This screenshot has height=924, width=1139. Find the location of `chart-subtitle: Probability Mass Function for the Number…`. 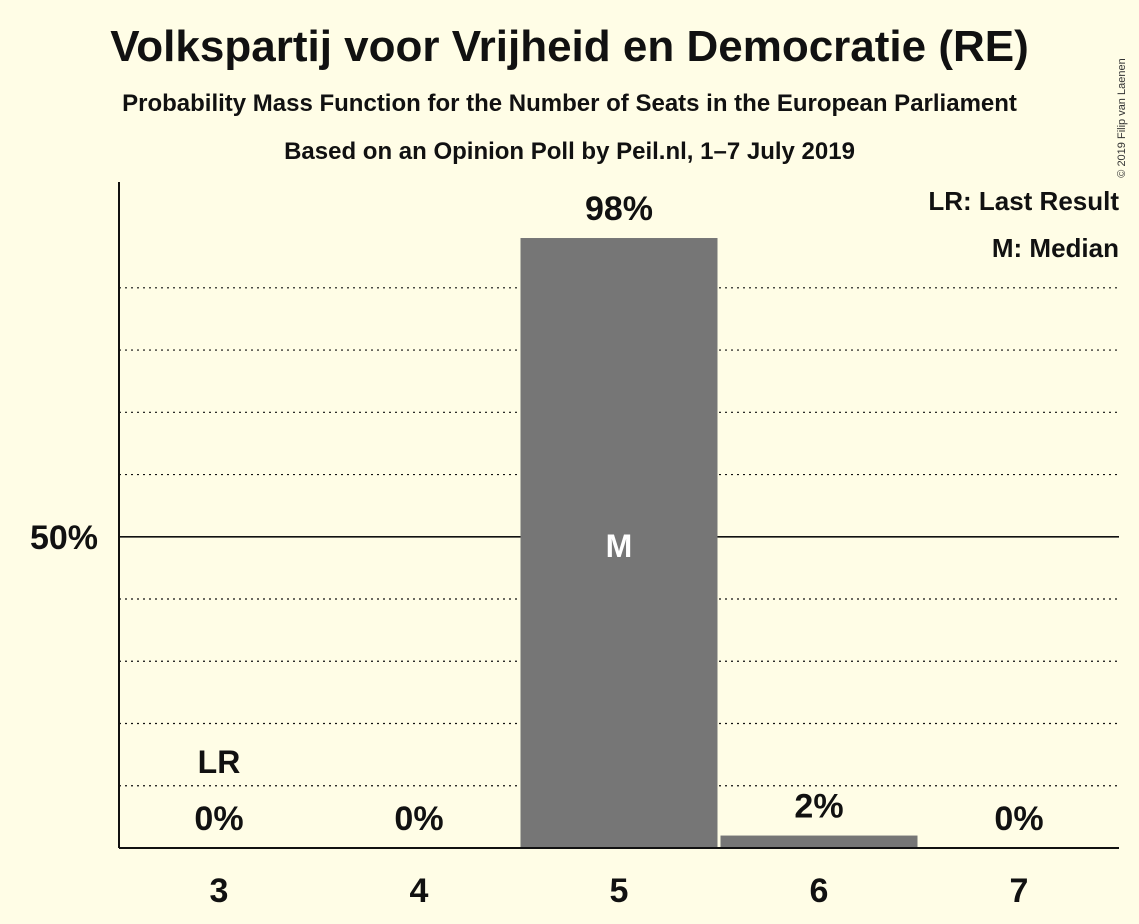

chart-subtitle: Probability Mass Function for the Number… is located at coordinates (569, 103).